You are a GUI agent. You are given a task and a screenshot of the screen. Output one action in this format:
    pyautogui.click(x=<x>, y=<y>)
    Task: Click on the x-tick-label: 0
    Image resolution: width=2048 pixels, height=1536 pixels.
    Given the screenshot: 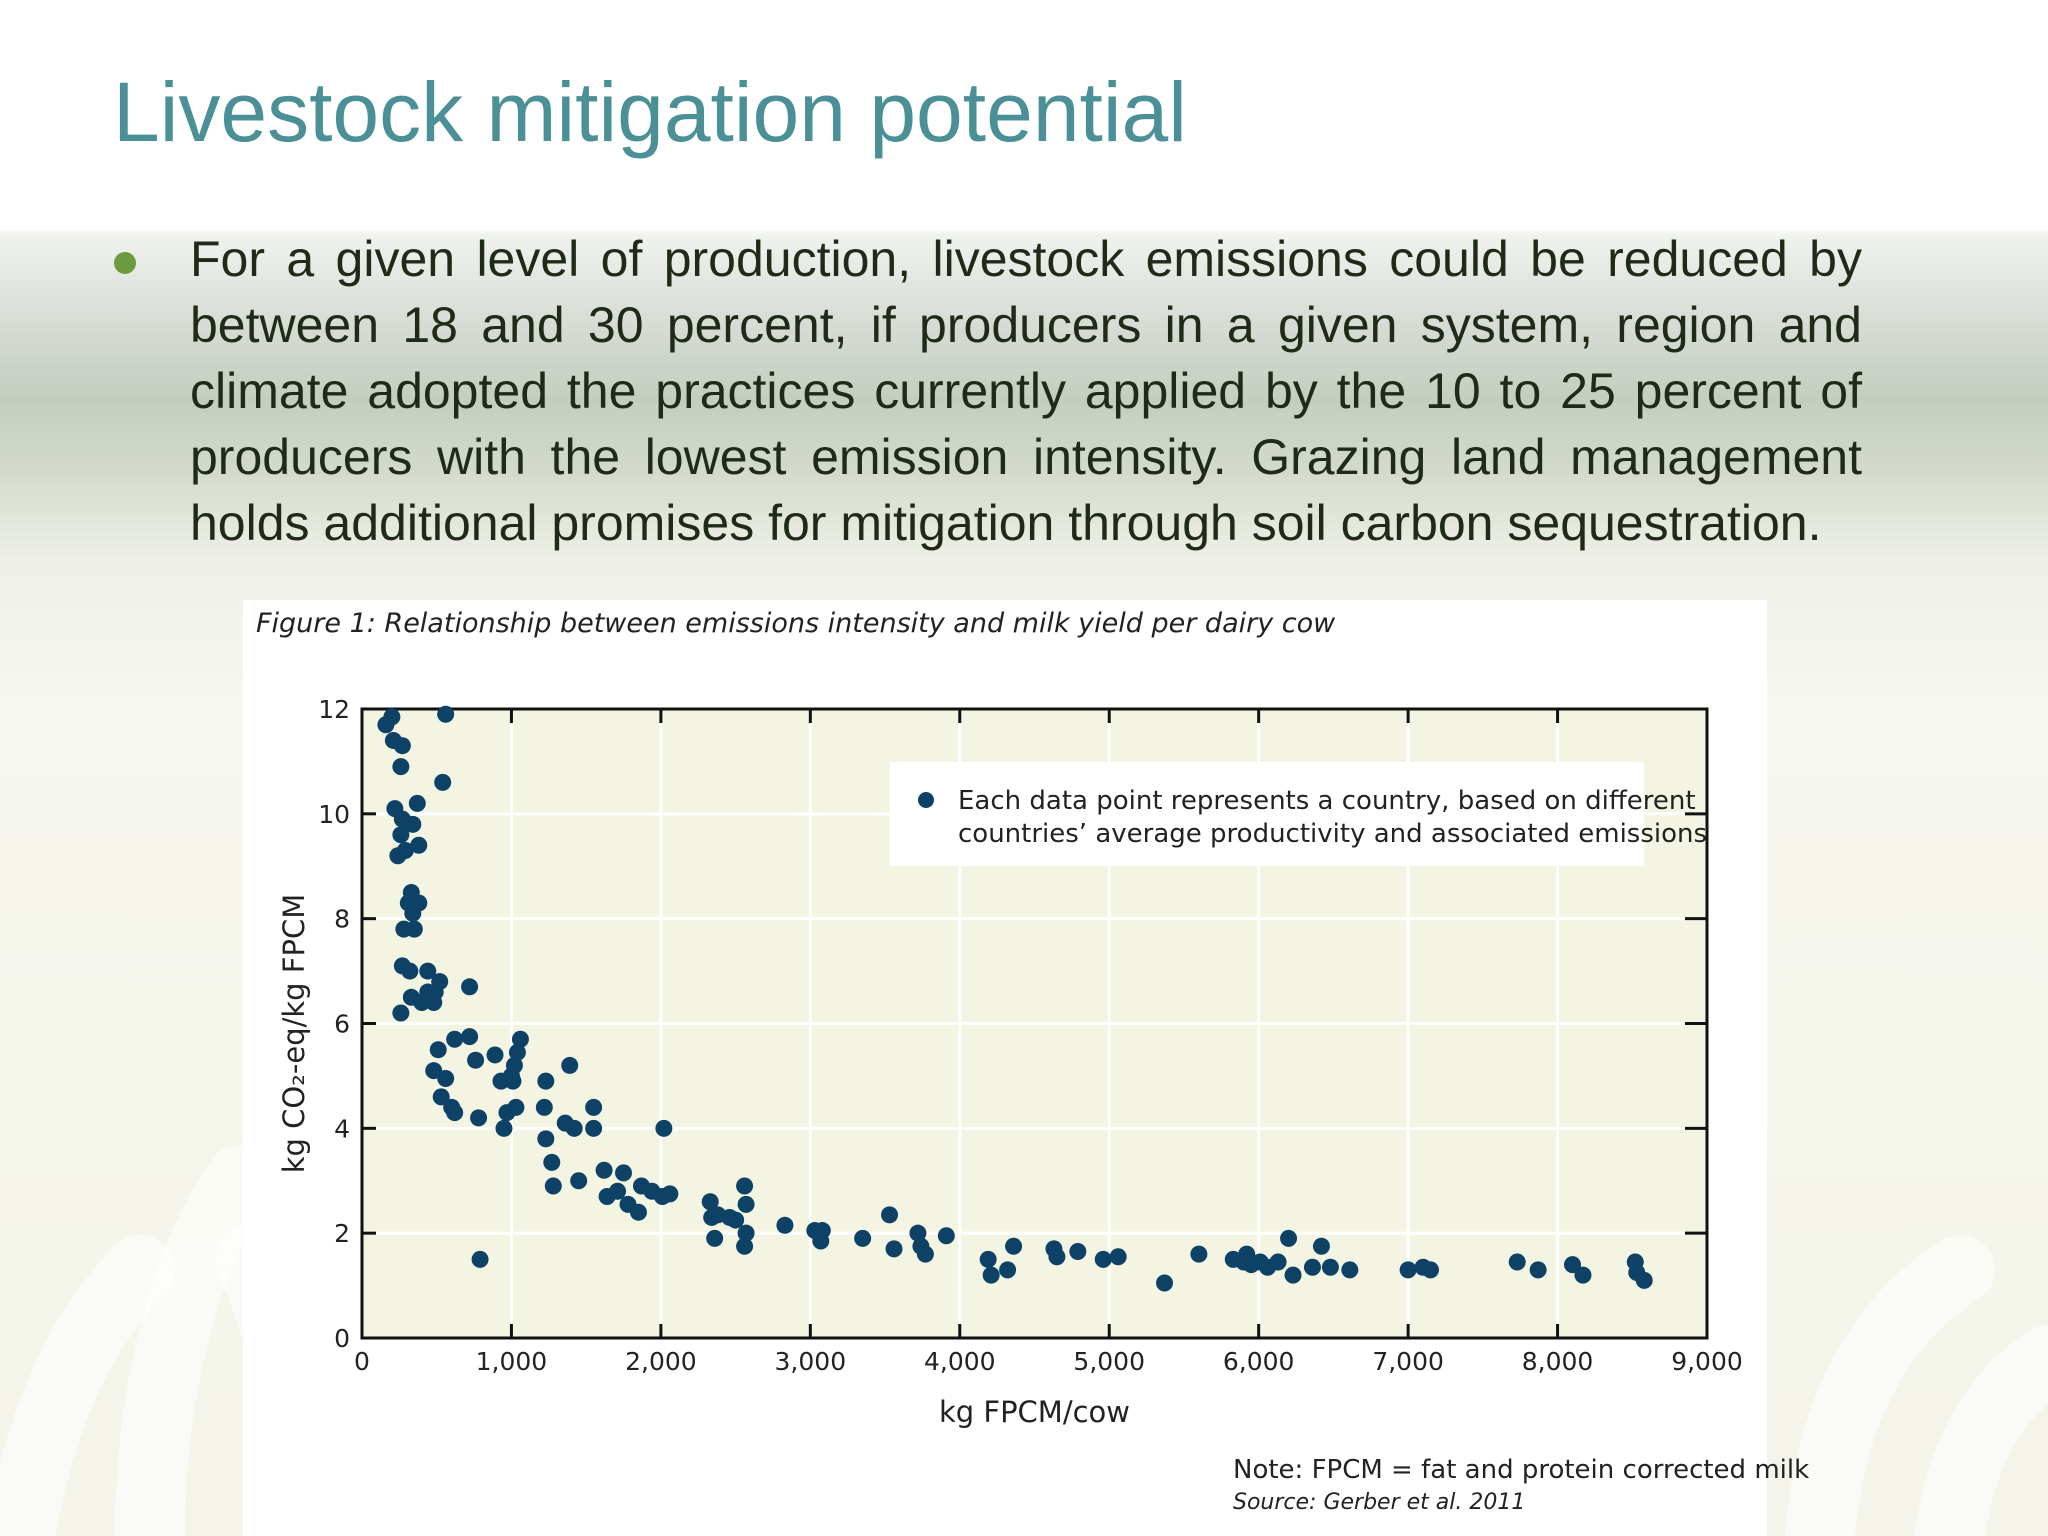 What is the action you would take?
    pyautogui.click(x=362, y=1361)
    